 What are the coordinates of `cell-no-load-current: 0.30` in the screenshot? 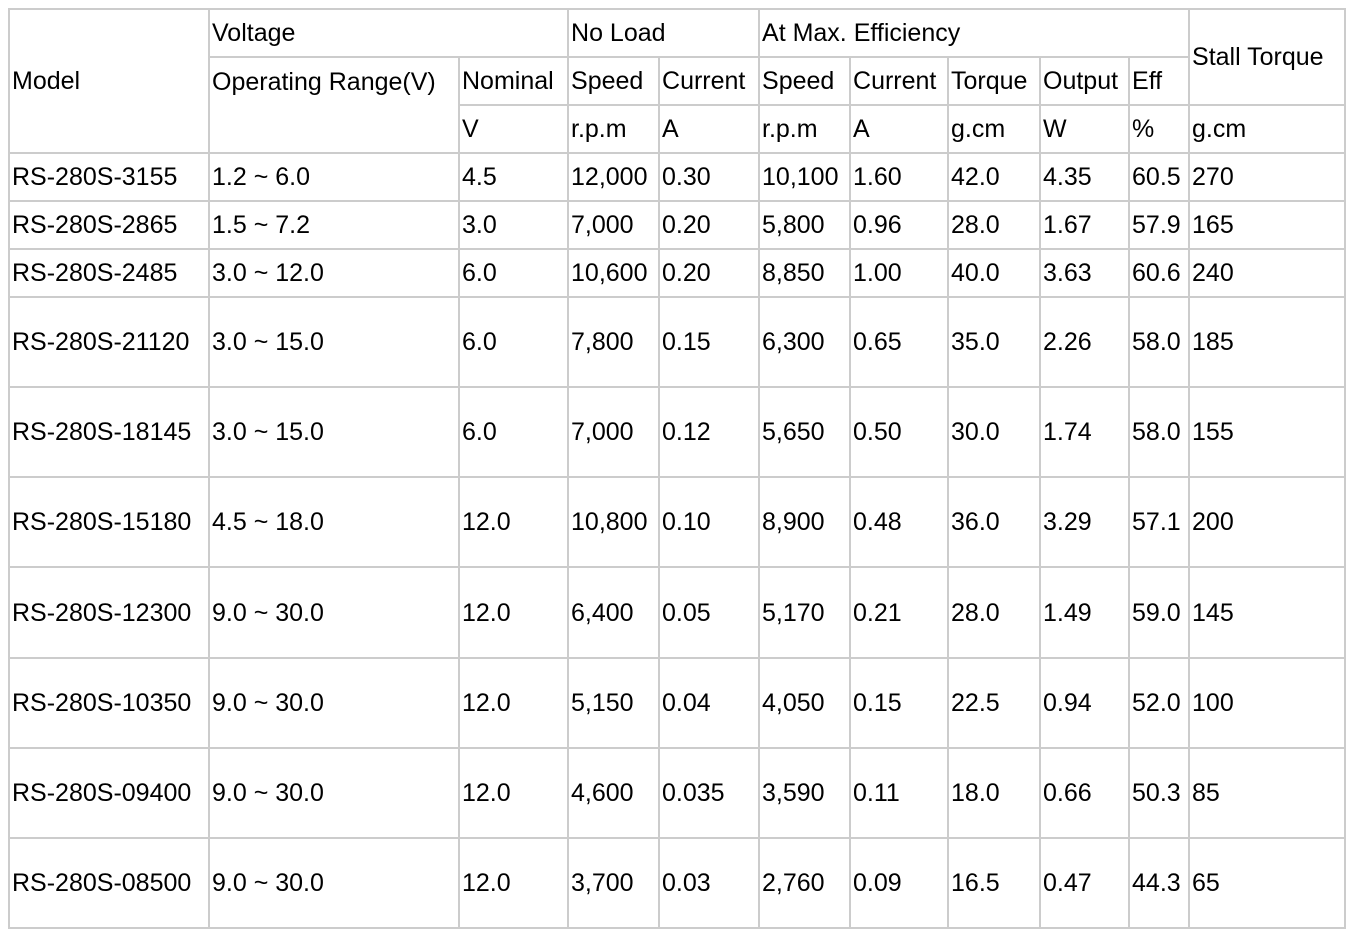 It's located at (709, 177).